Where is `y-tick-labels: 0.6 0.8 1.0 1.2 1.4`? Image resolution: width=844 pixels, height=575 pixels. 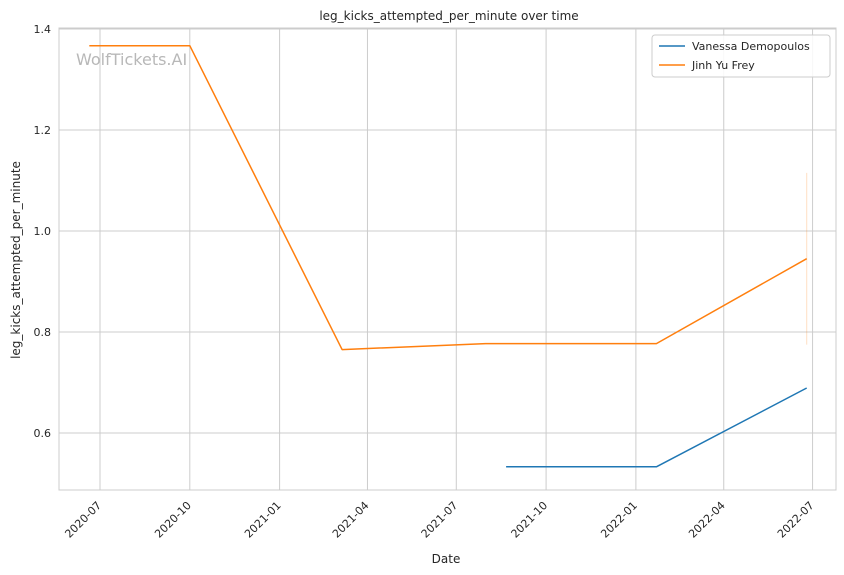 y-tick-labels: 0.6 0.8 1.0 1.2 1.4 is located at coordinates (43, 231).